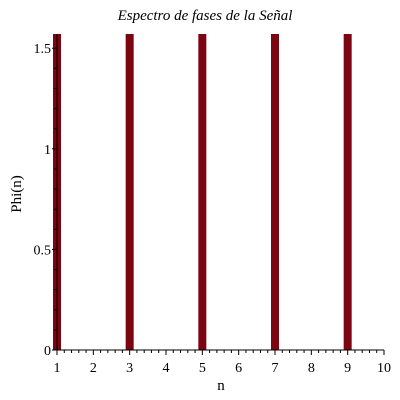  I want to click on chart-title: Espectro de fases de la Señal, so click(205, 16).